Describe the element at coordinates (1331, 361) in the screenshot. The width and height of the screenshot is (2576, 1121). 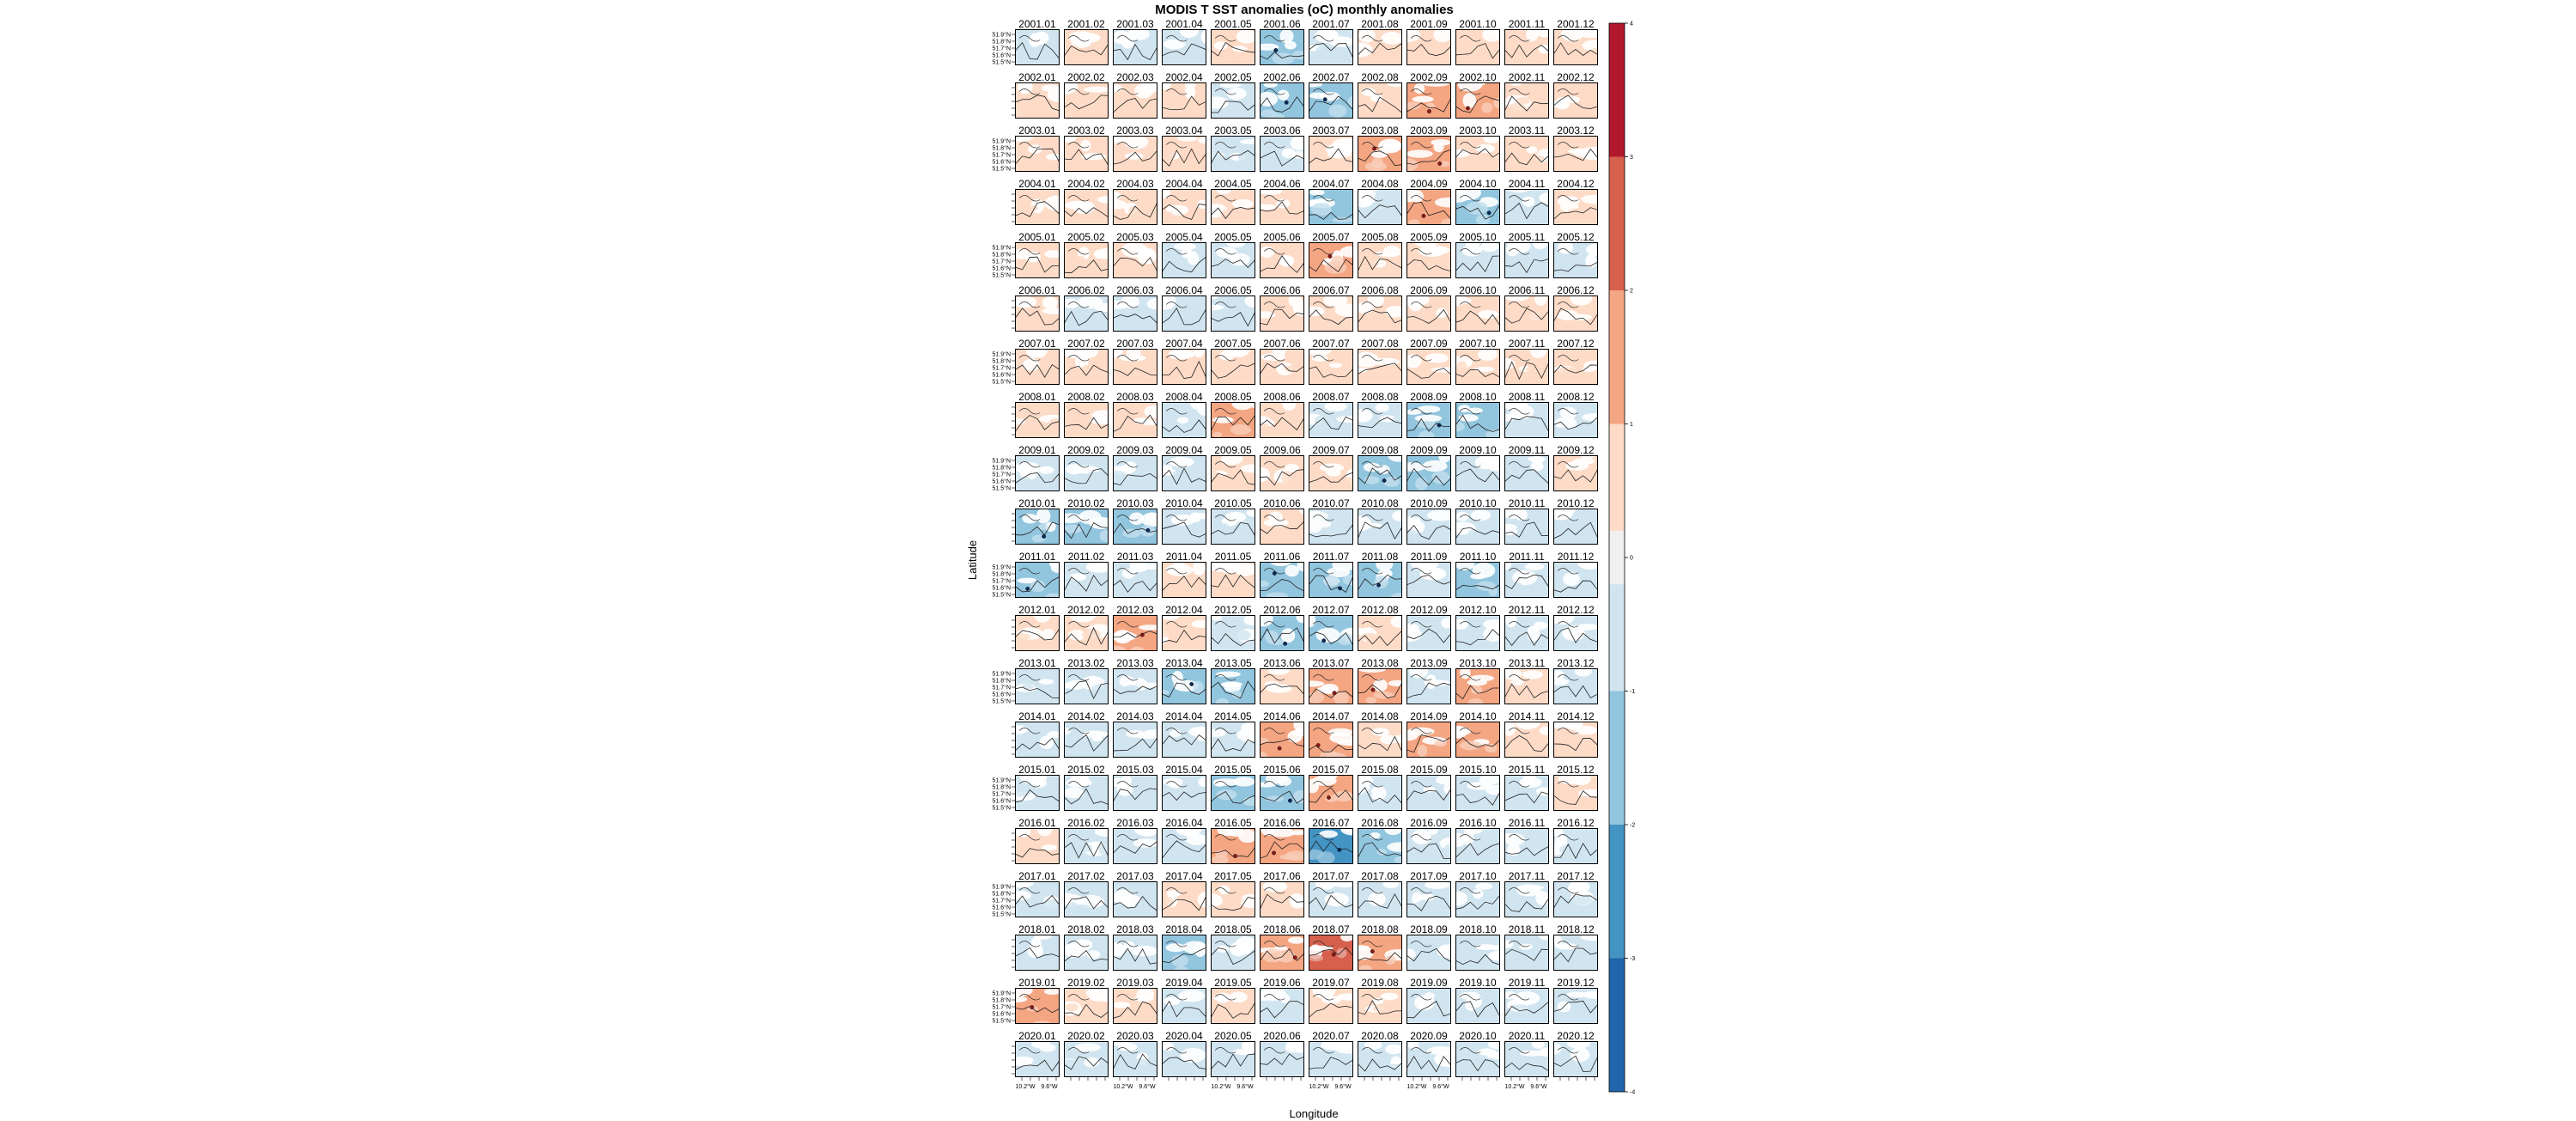
I see `map-panel: 2007.07` at that location.